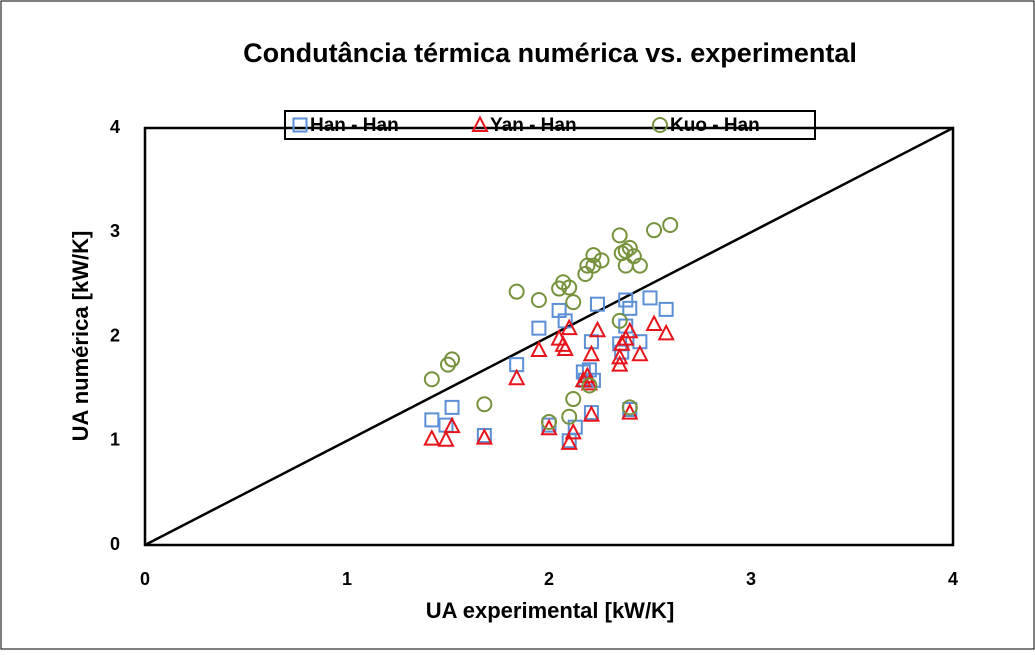 The image size is (1035, 655). I want to click on x-tick-label: 0, so click(145, 579).